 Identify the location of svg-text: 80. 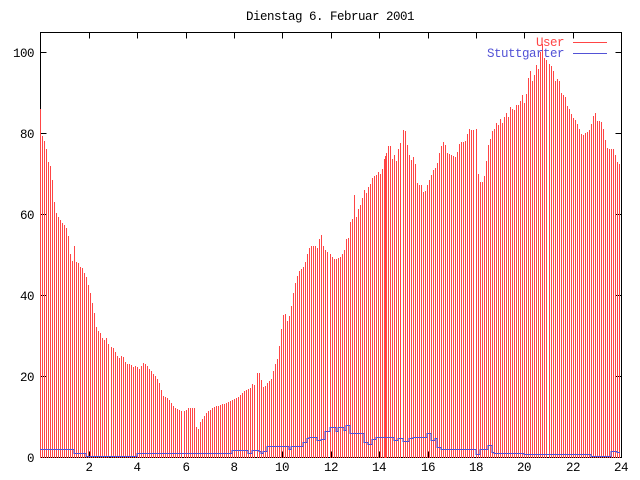
(27, 135).